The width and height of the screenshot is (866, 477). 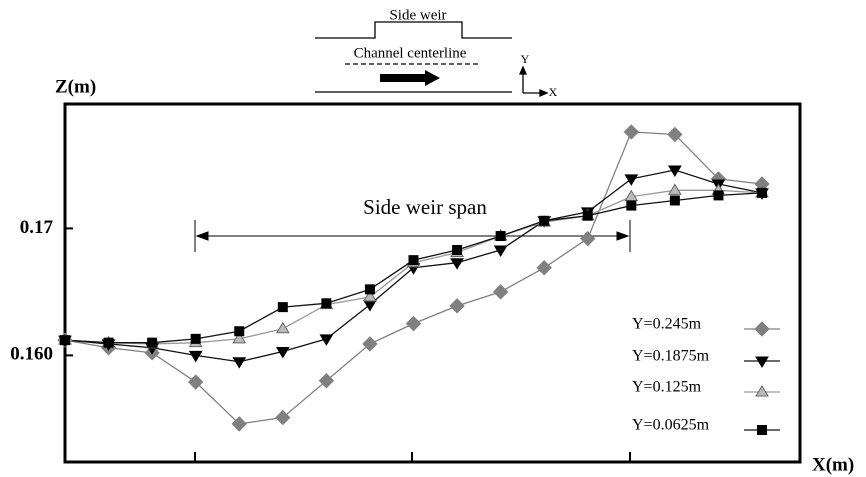 What do you see at coordinates (671, 356) in the screenshot?
I see `legend-label: Y=0.1875m` at bounding box center [671, 356].